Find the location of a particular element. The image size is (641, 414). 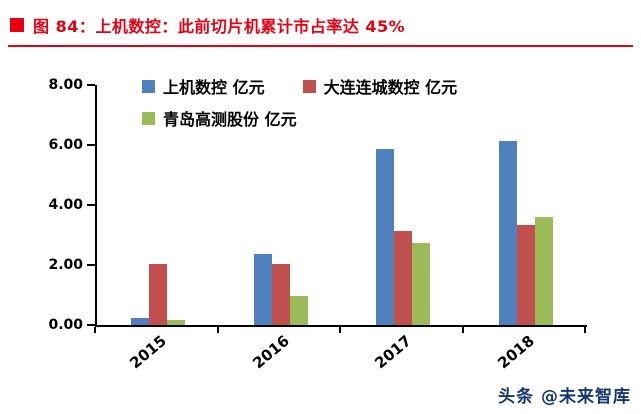

legend-row: 青岛高测股份 亿元 is located at coordinates (299, 118).